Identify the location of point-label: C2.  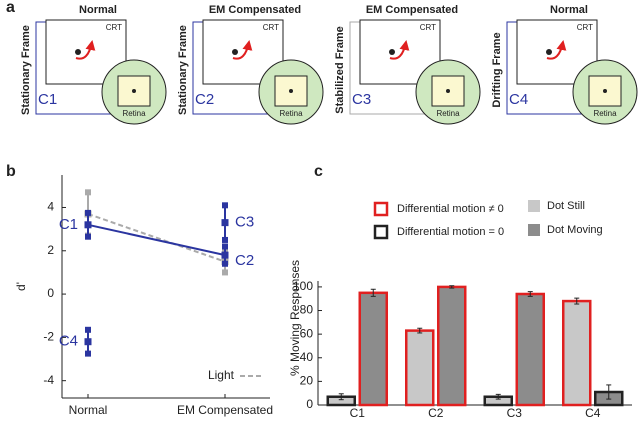
(244, 260).